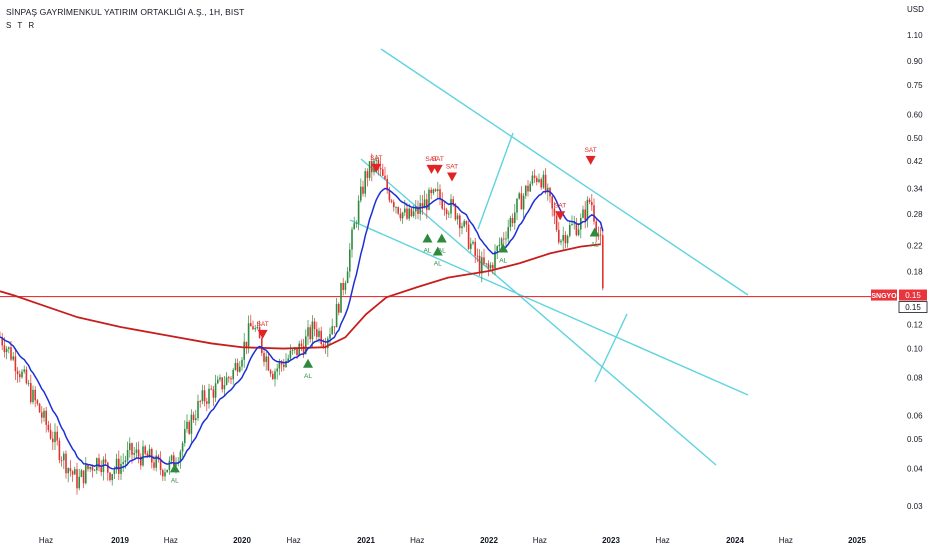 The image size is (932, 550). Describe the element at coordinates (915, 378) in the screenshot. I see `y-tick-label: 0.08` at that location.